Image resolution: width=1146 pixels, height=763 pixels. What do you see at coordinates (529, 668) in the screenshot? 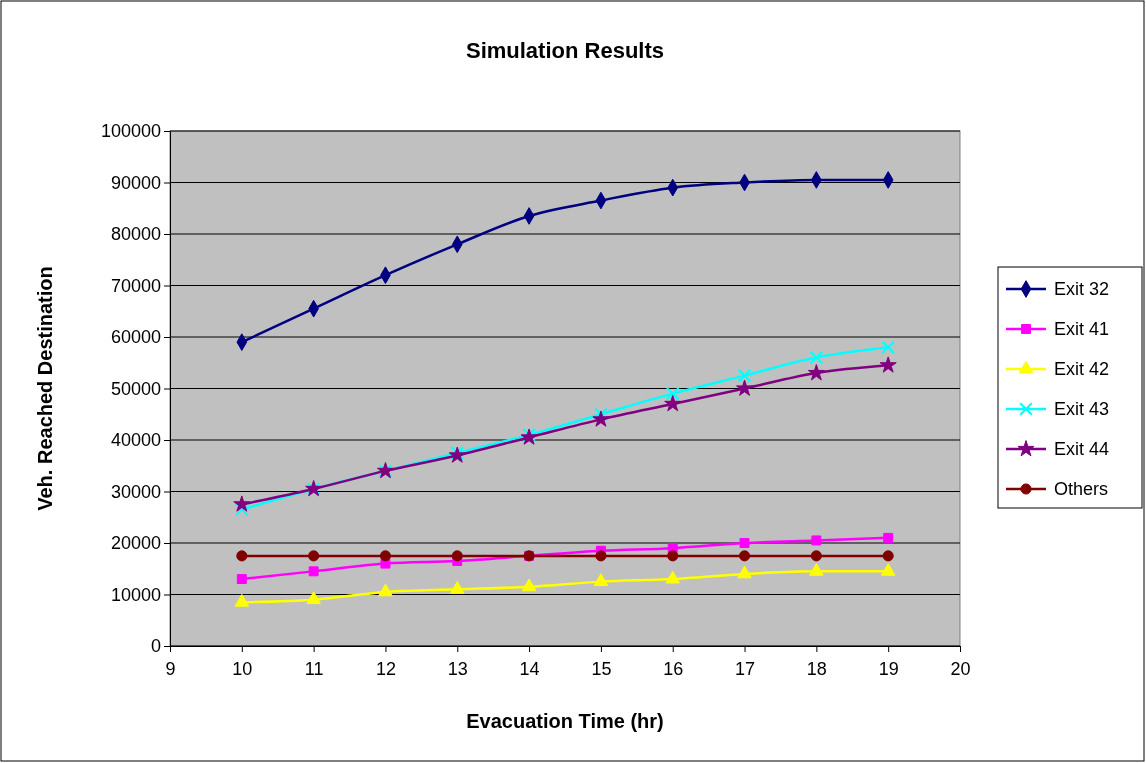
I see `x-tick-label: 14` at bounding box center [529, 668].